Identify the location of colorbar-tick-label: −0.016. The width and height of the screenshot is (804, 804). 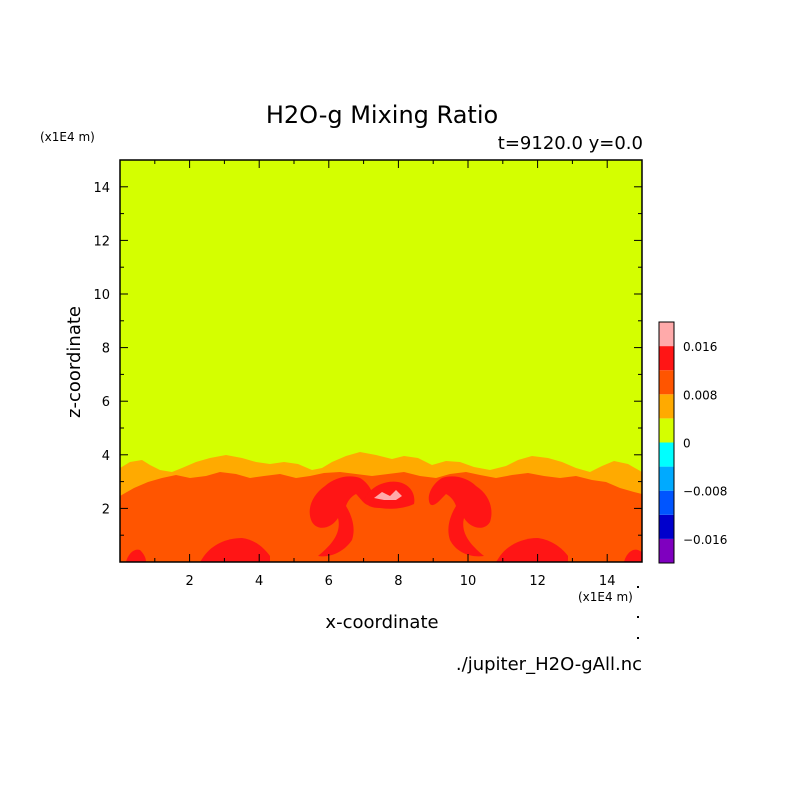
(705, 540).